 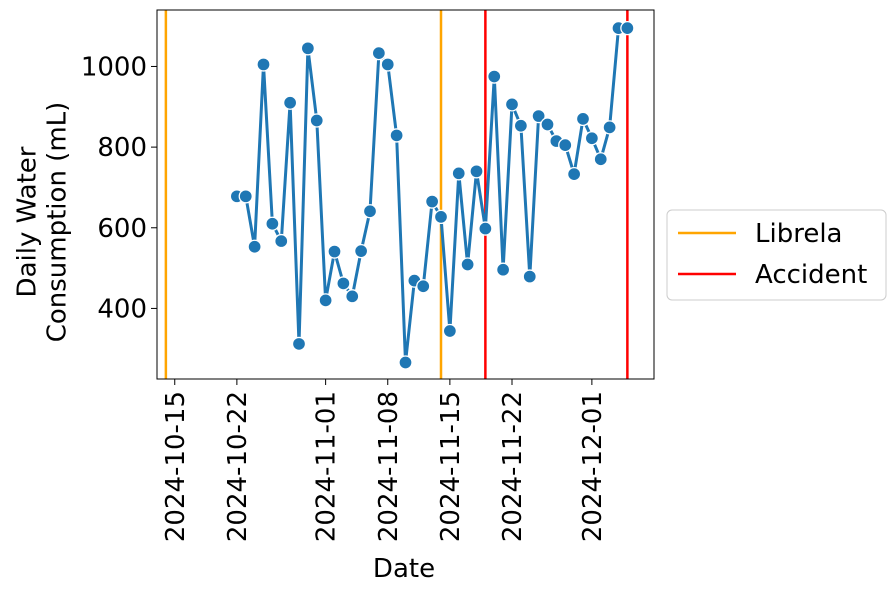 I want to click on x-tick-label: 2024-11-15, so click(x=451, y=466).